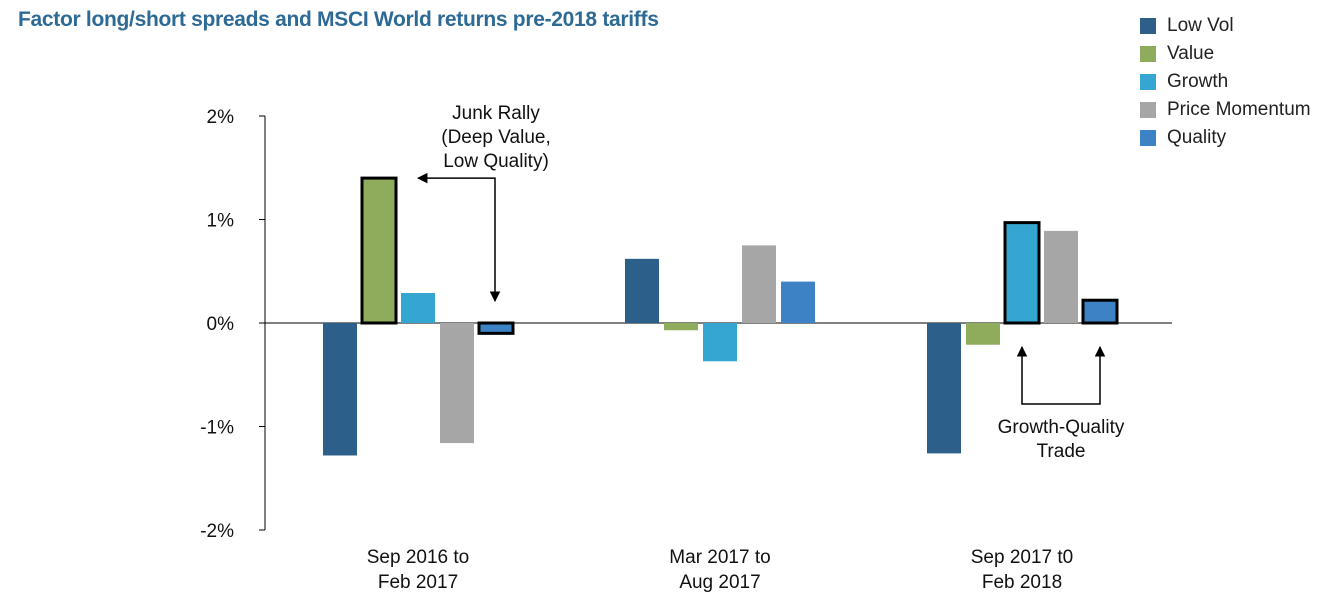  Describe the element at coordinates (1061, 427) in the screenshot. I see `annotation-growth-quality-text: Growth-Quality` at that location.